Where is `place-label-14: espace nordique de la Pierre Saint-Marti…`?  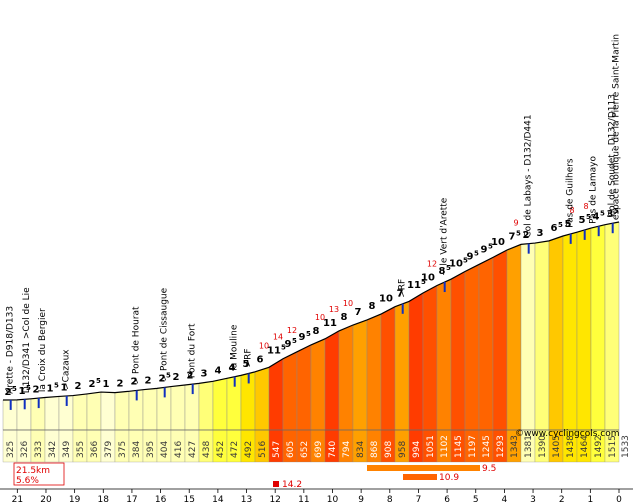 place-label-14: espace nordique de la Pierre Saint-Marti… is located at coordinates (617, 127).